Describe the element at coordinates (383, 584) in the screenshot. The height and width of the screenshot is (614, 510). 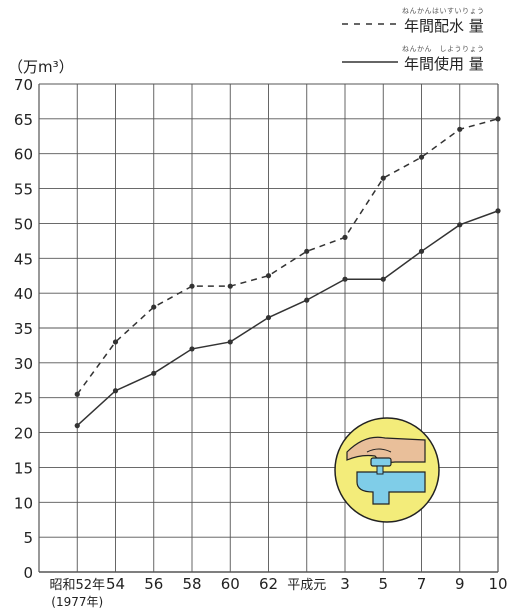
I see `x-tick-label: 5` at that location.